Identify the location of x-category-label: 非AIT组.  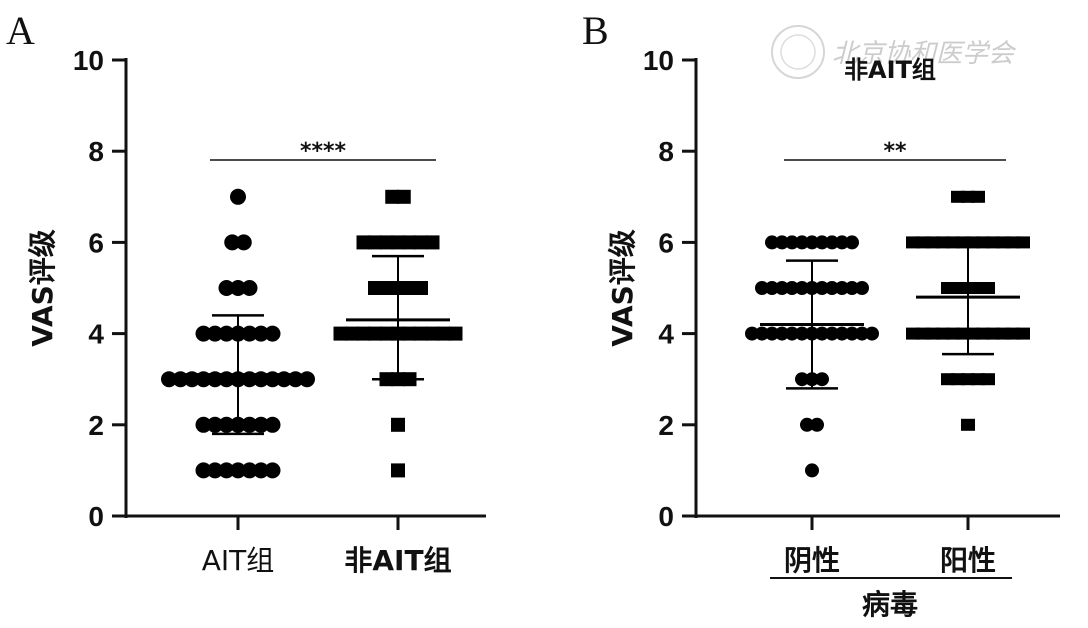
(397, 560).